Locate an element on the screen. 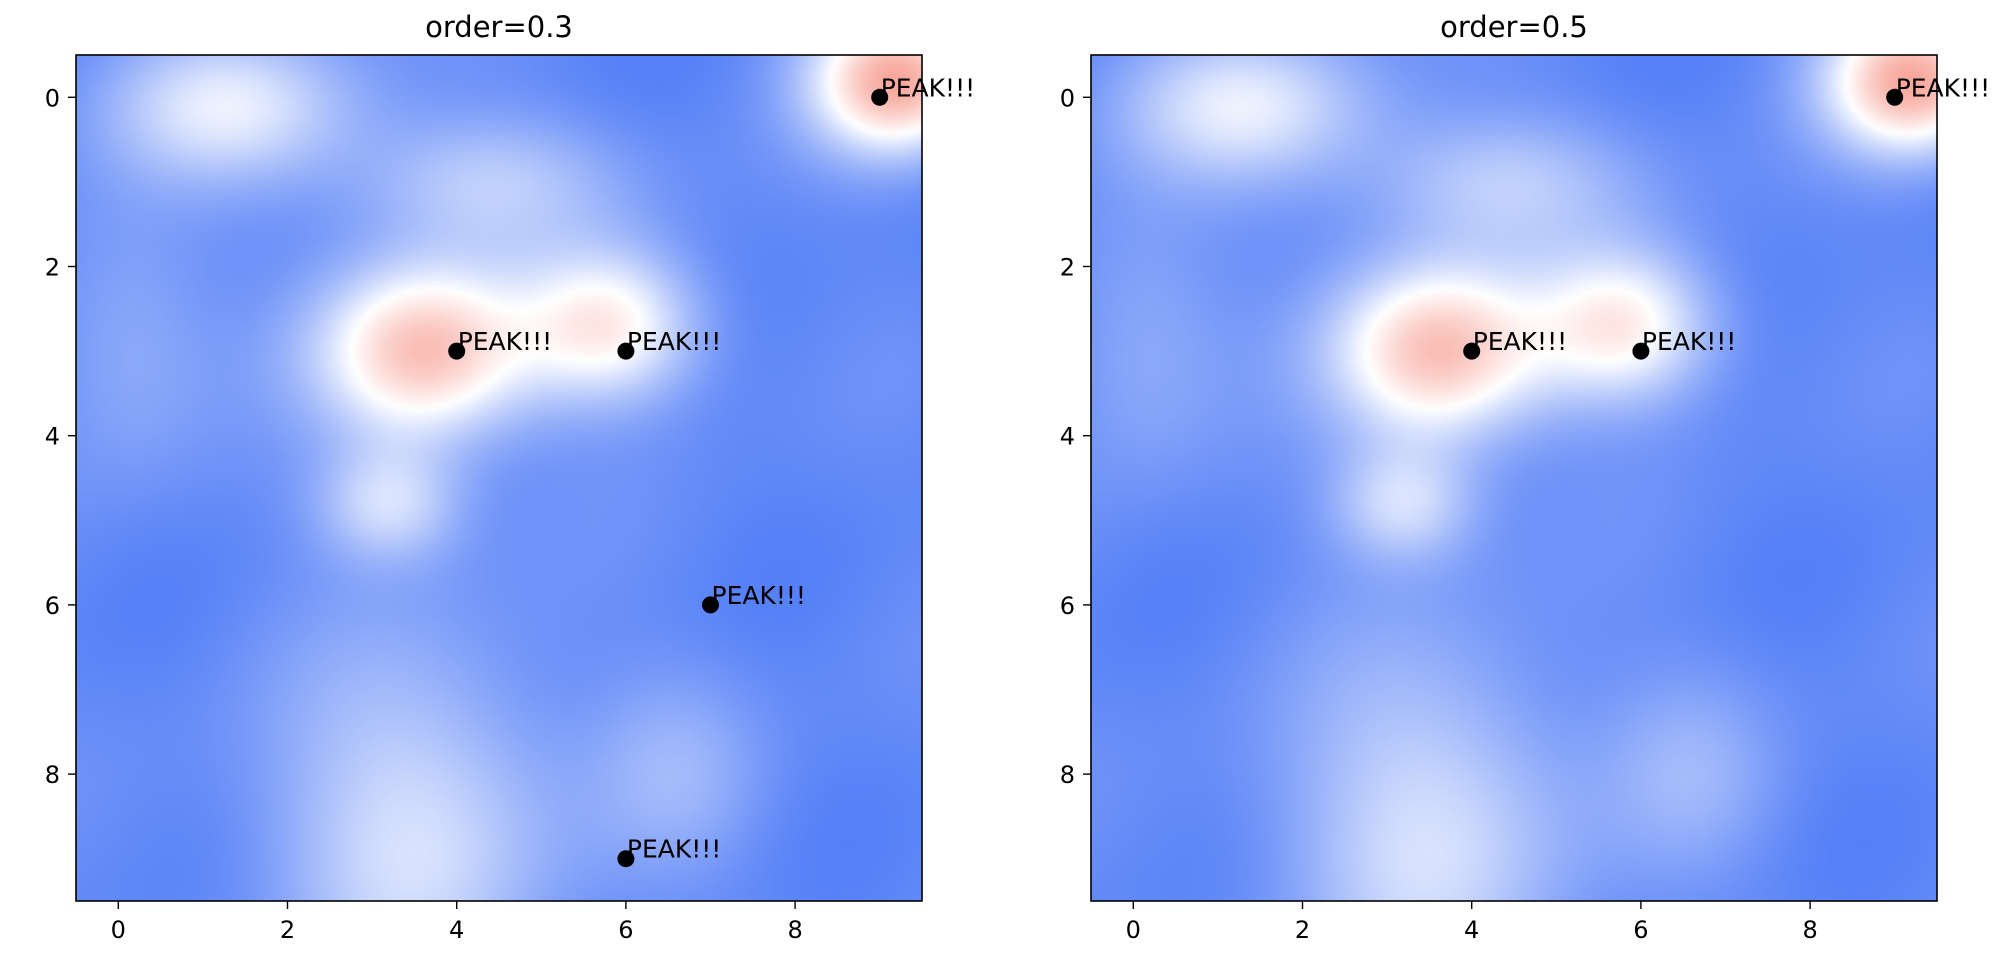 This screenshot has width=2014, height=968. chart-title: order=0.3 is located at coordinates (499, 27).